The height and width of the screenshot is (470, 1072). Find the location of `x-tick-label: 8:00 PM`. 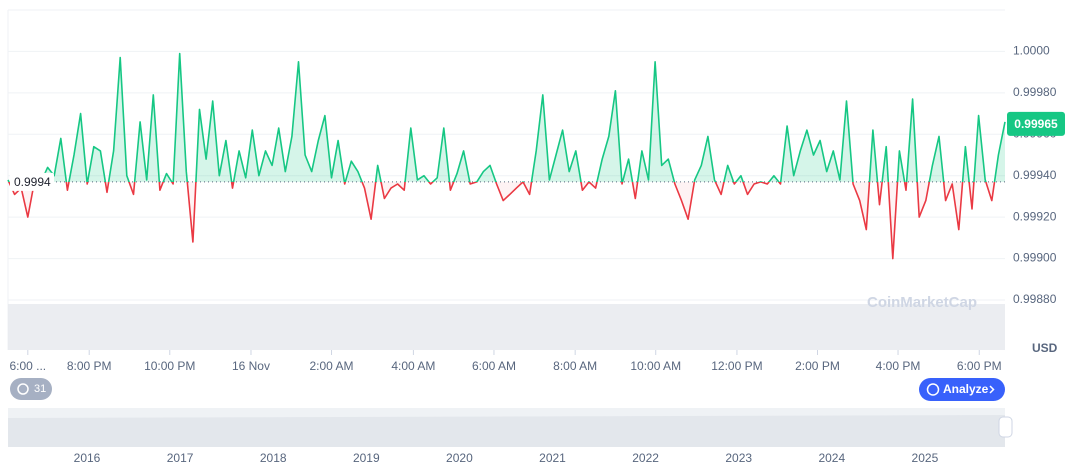

x-tick-label: 8:00 PM is located at coordinates (89, 366).